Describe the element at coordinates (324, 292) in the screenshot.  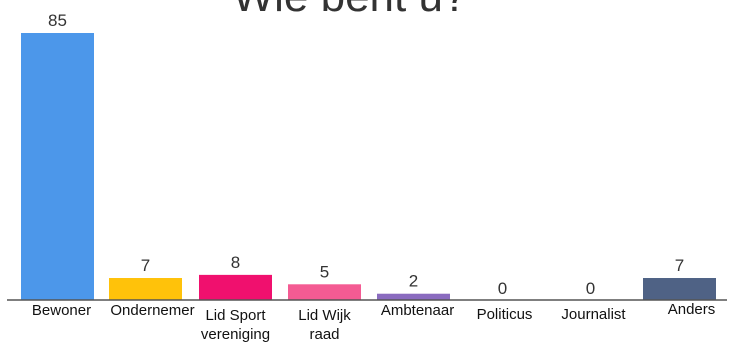
I see `bar-lid-wijk-raad` at that location.